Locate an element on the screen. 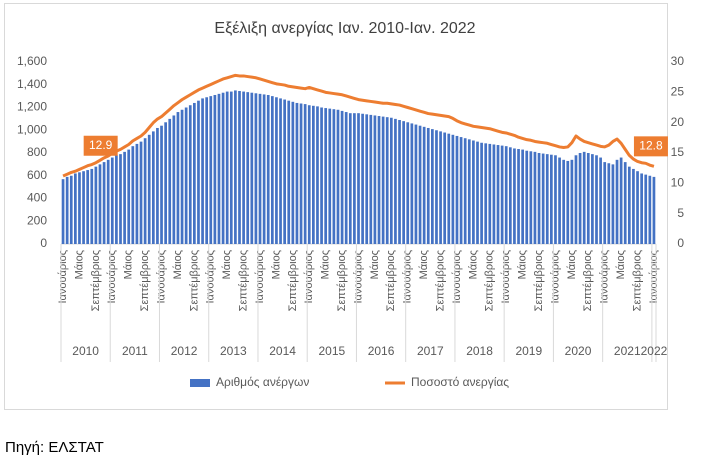  y-tick-label: 1,600 is located at coordinates (32, 61).